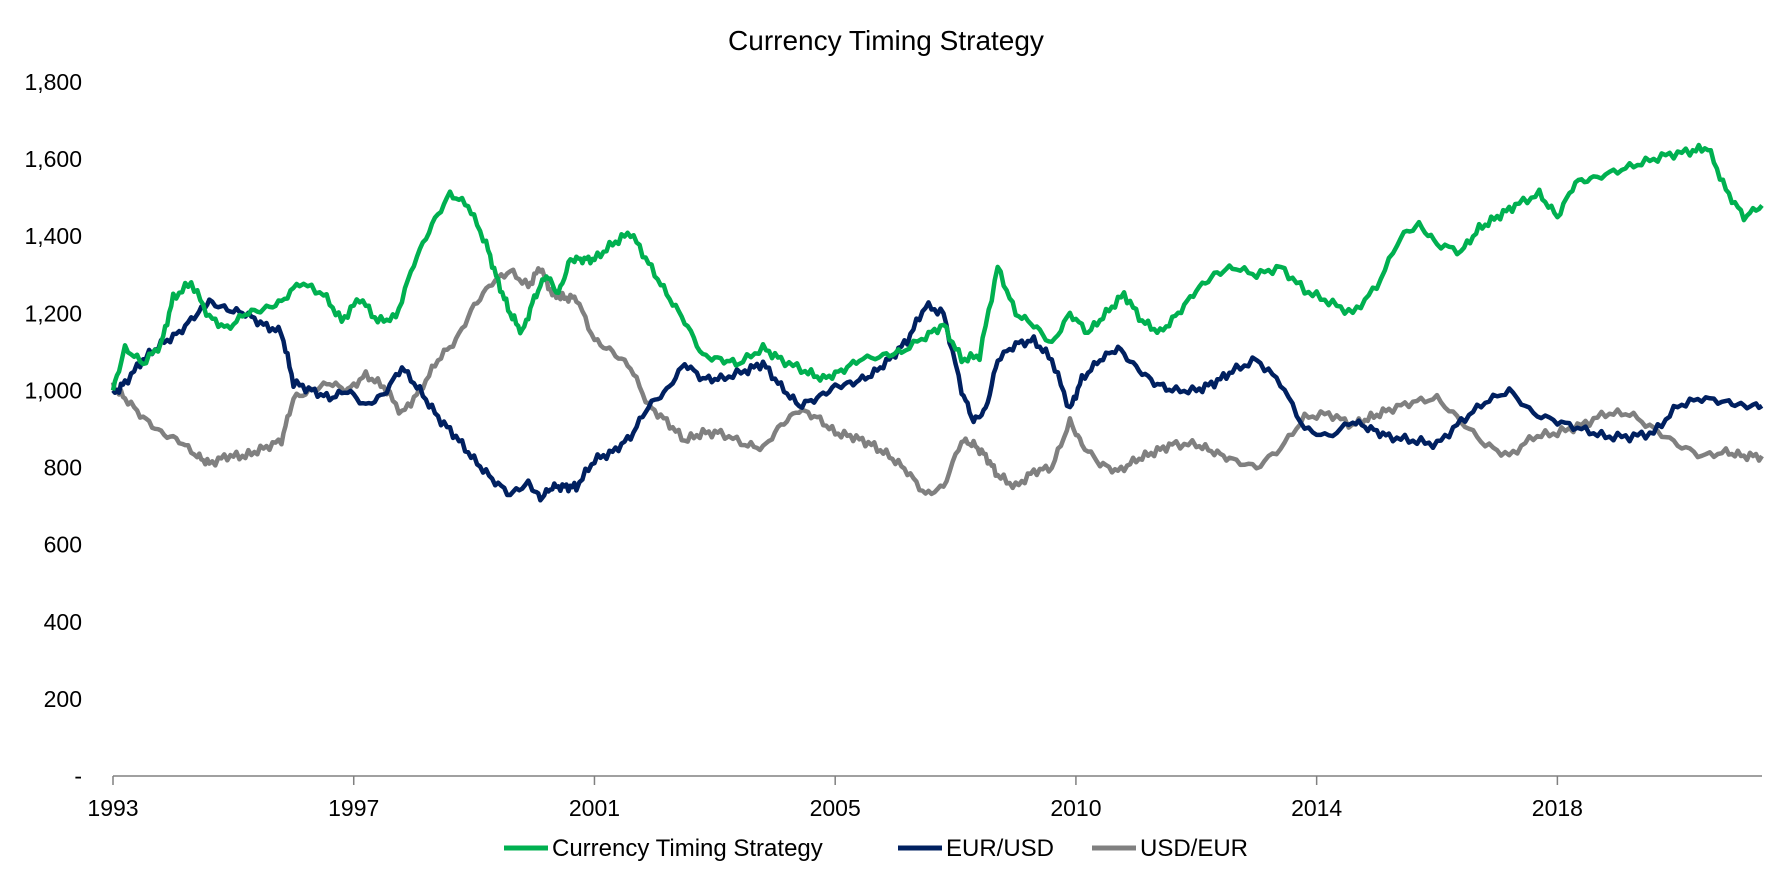 The height and width of the screenshot is (886, 1772). What do you see at coordinates (835, 808) in the screenshot?
I see `x-tick-label: 2005` at bounding box center [835, 808].